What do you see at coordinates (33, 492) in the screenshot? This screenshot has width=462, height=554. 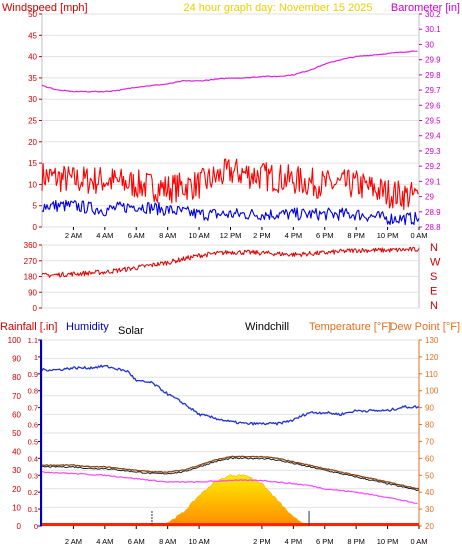 I see `rainfall-axis-tick-label: 0.2` at bounding box center [33, 492].